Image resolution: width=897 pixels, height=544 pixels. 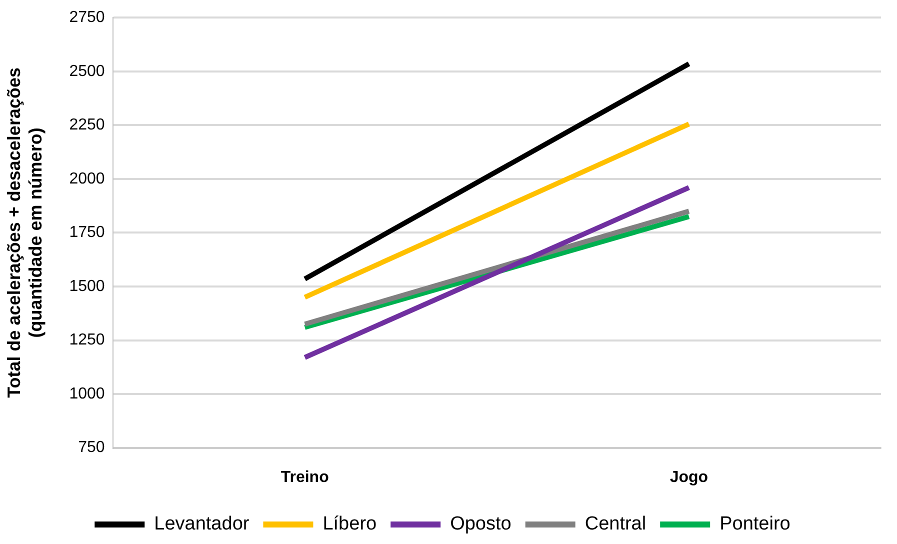 What do you see at coordinates (87, 393) in the screenshot?
I see `y-tick-label: 1000` at bounding box center [87, 393].